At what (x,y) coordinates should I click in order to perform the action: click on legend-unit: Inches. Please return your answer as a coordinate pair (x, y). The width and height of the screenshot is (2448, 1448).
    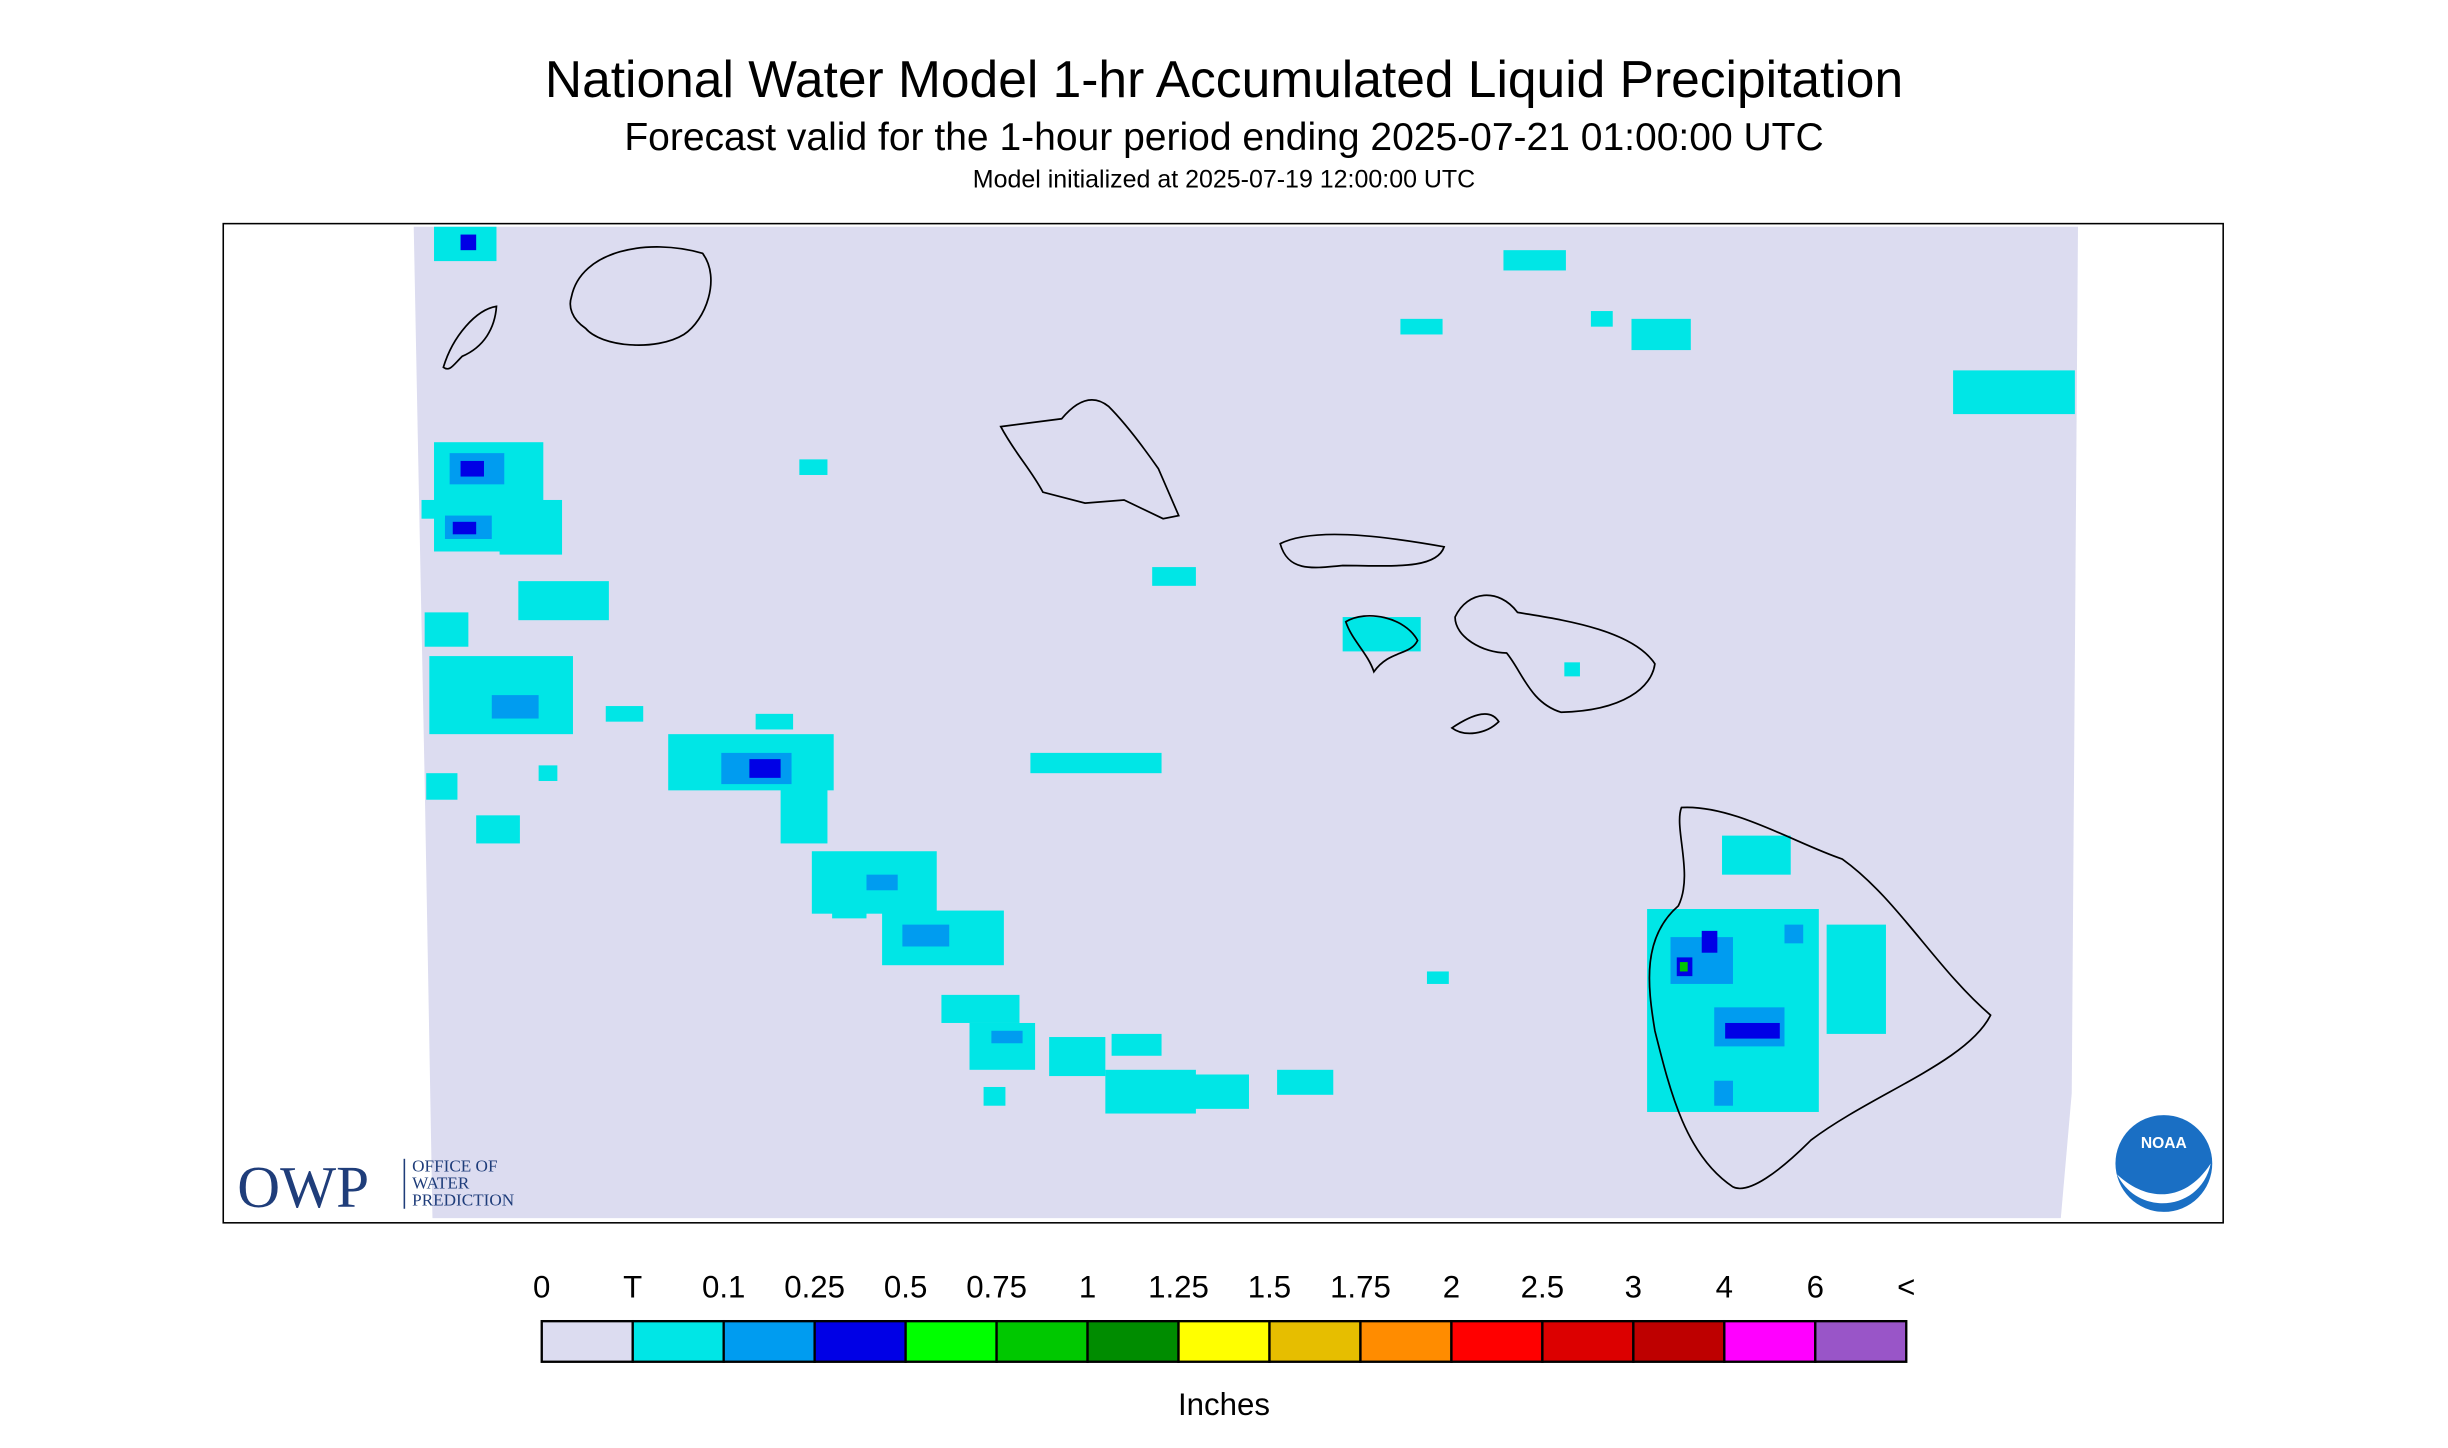
    Looking at the image, I should click on (1224, 1404).